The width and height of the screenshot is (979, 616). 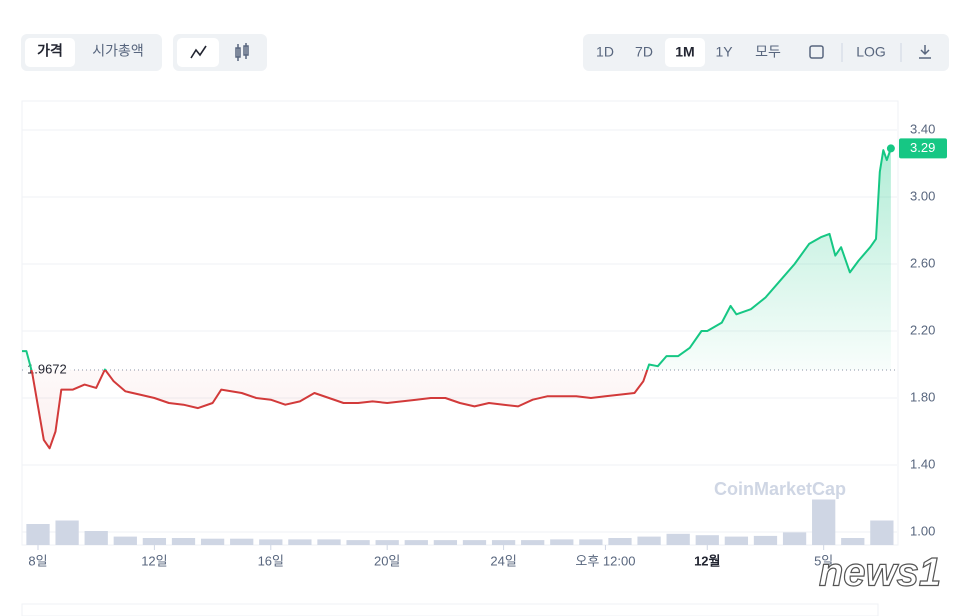 What do you see at coordinates (922, 463) in the screenshot?
I see `y-tick-label: 1.40` at bounding box center [922, 463].